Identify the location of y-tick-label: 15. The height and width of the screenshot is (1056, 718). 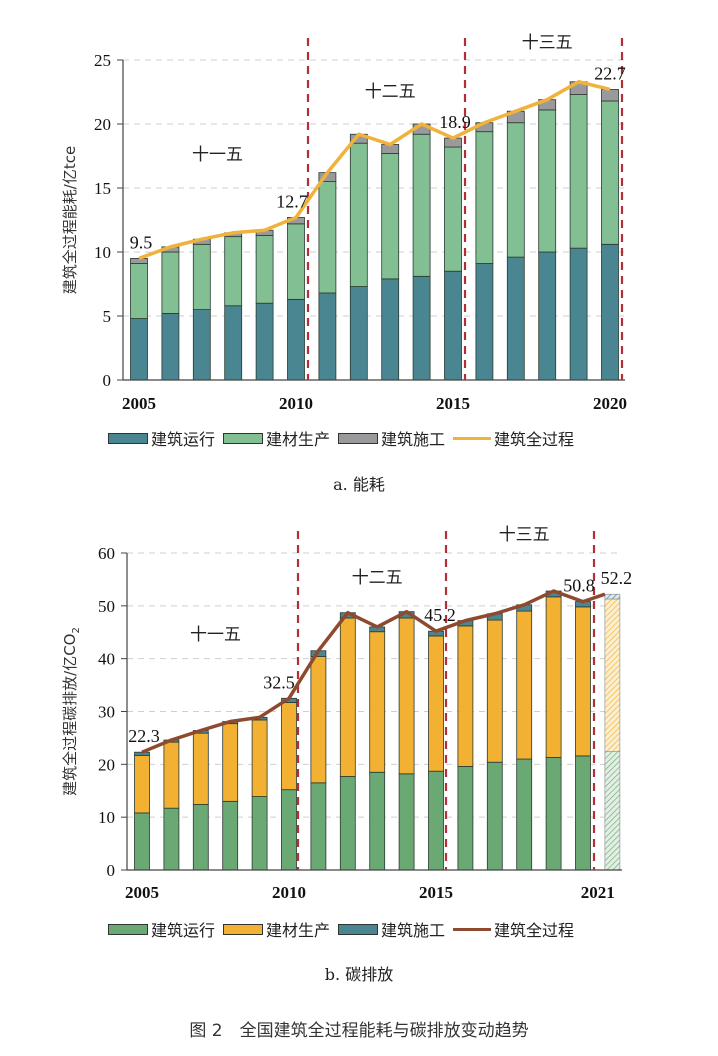
(102, 188).